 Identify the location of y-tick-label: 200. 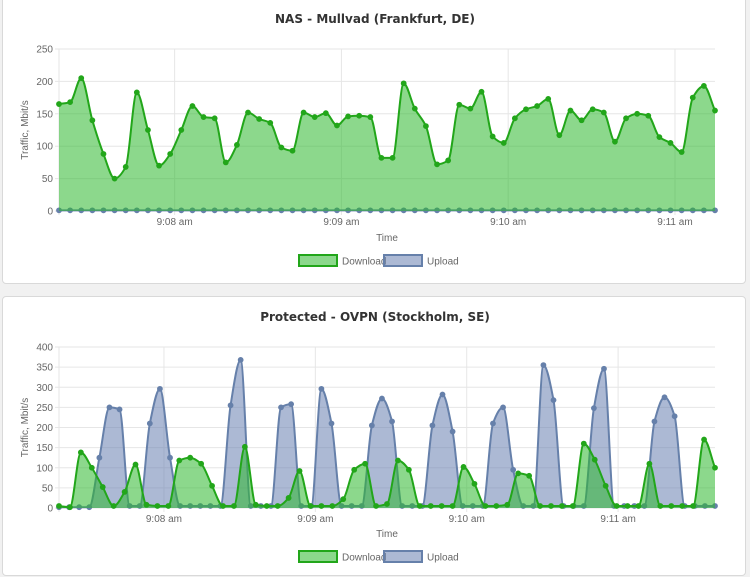
(44, 82).